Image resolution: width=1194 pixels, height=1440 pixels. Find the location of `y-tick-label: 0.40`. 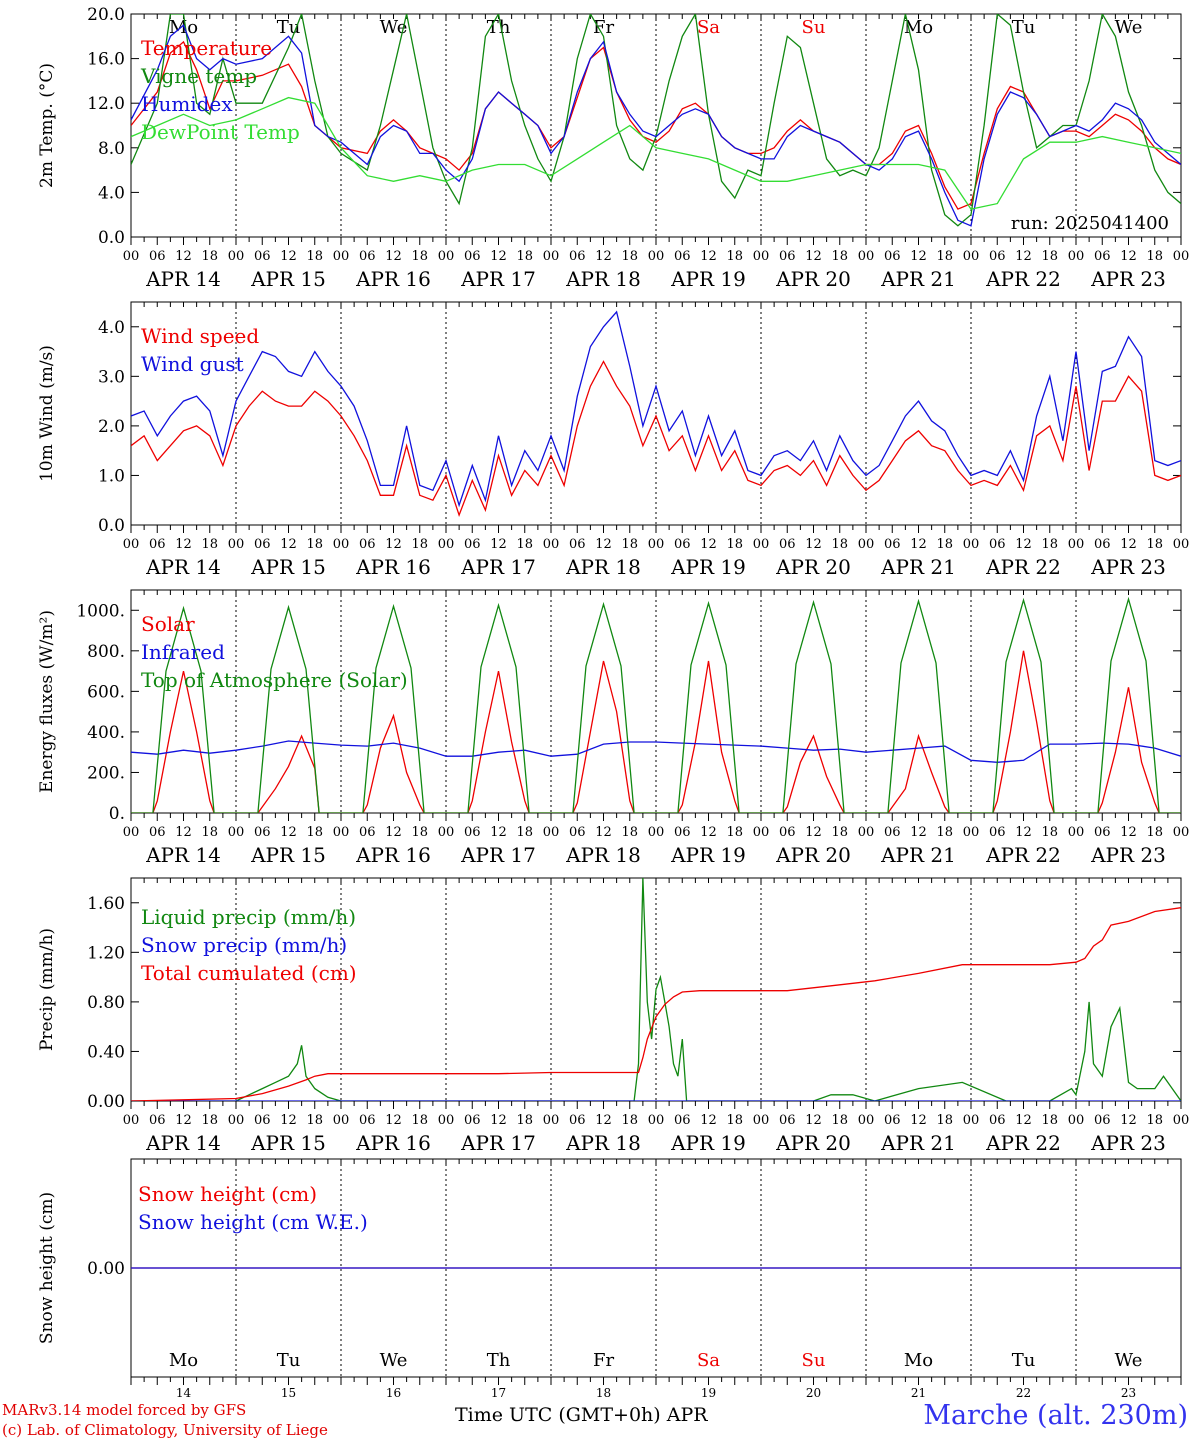

y-tick-label: 0.40 is located at coordinates (106, 1052).